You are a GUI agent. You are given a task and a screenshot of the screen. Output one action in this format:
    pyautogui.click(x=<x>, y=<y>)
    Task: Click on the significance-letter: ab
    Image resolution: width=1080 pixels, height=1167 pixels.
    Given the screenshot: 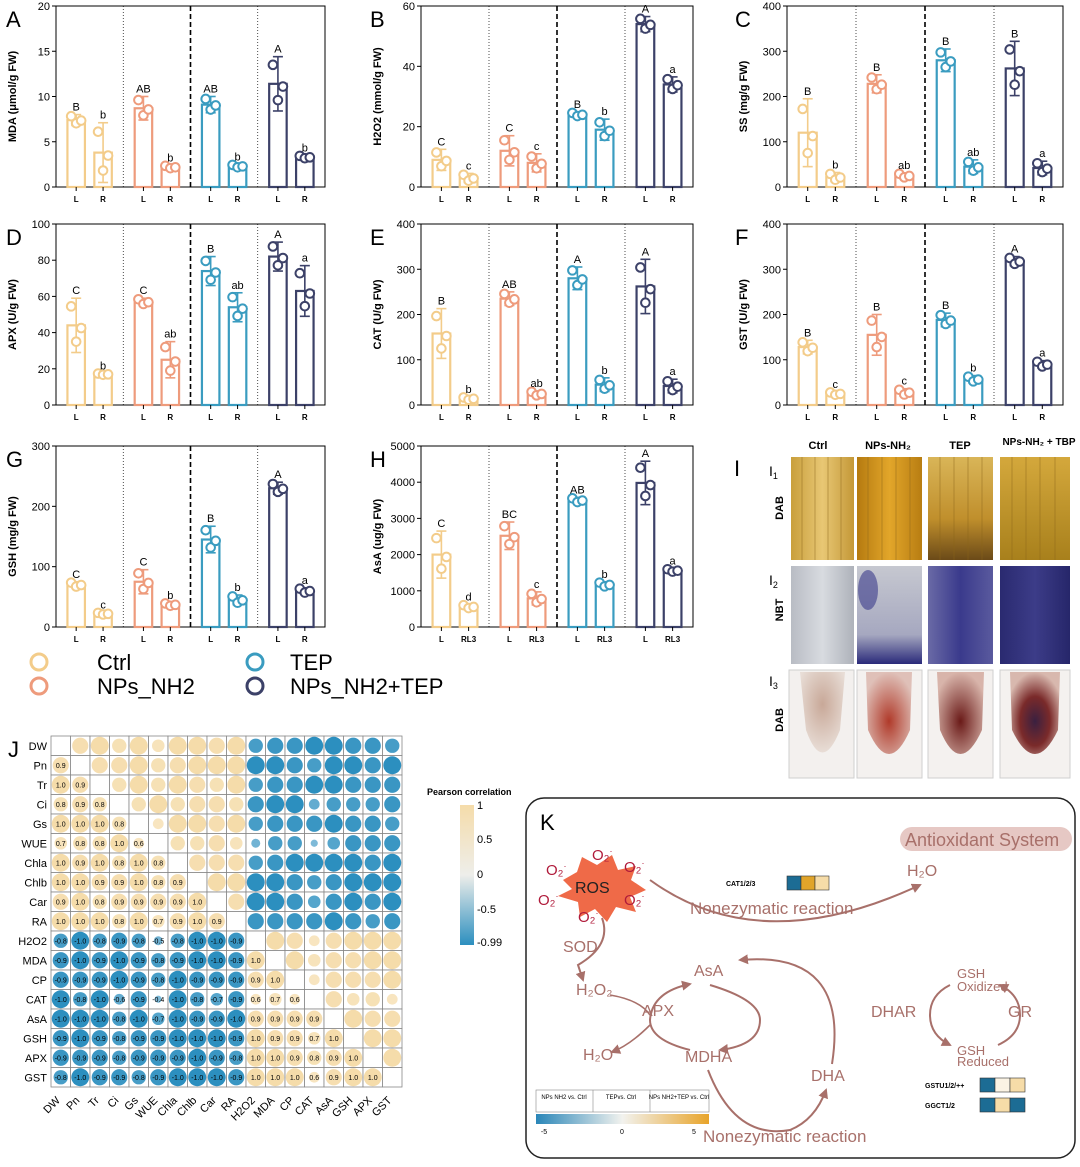 What is the action you would take?
    pyautogui.click(x=237, y=286)
    